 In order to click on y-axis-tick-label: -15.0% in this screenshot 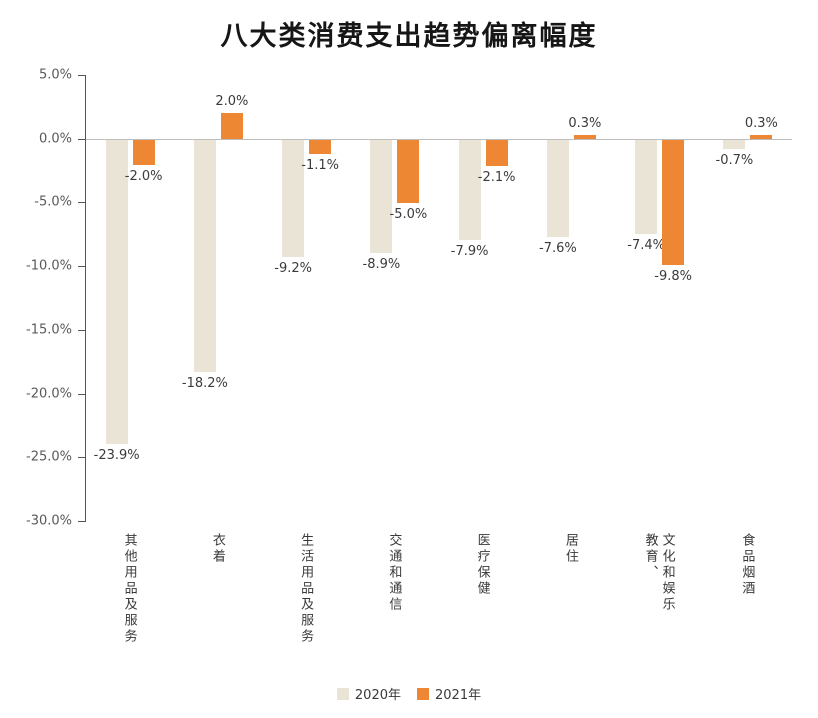, I will do `click(49, 330)`.